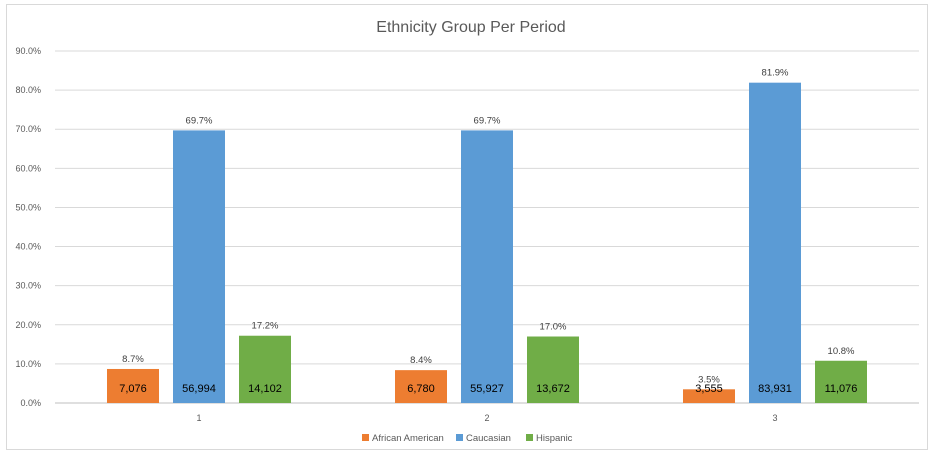  Describe the element at coordinates (709, 389) in the screenshot. I see `count-label: 3,555` at that location.